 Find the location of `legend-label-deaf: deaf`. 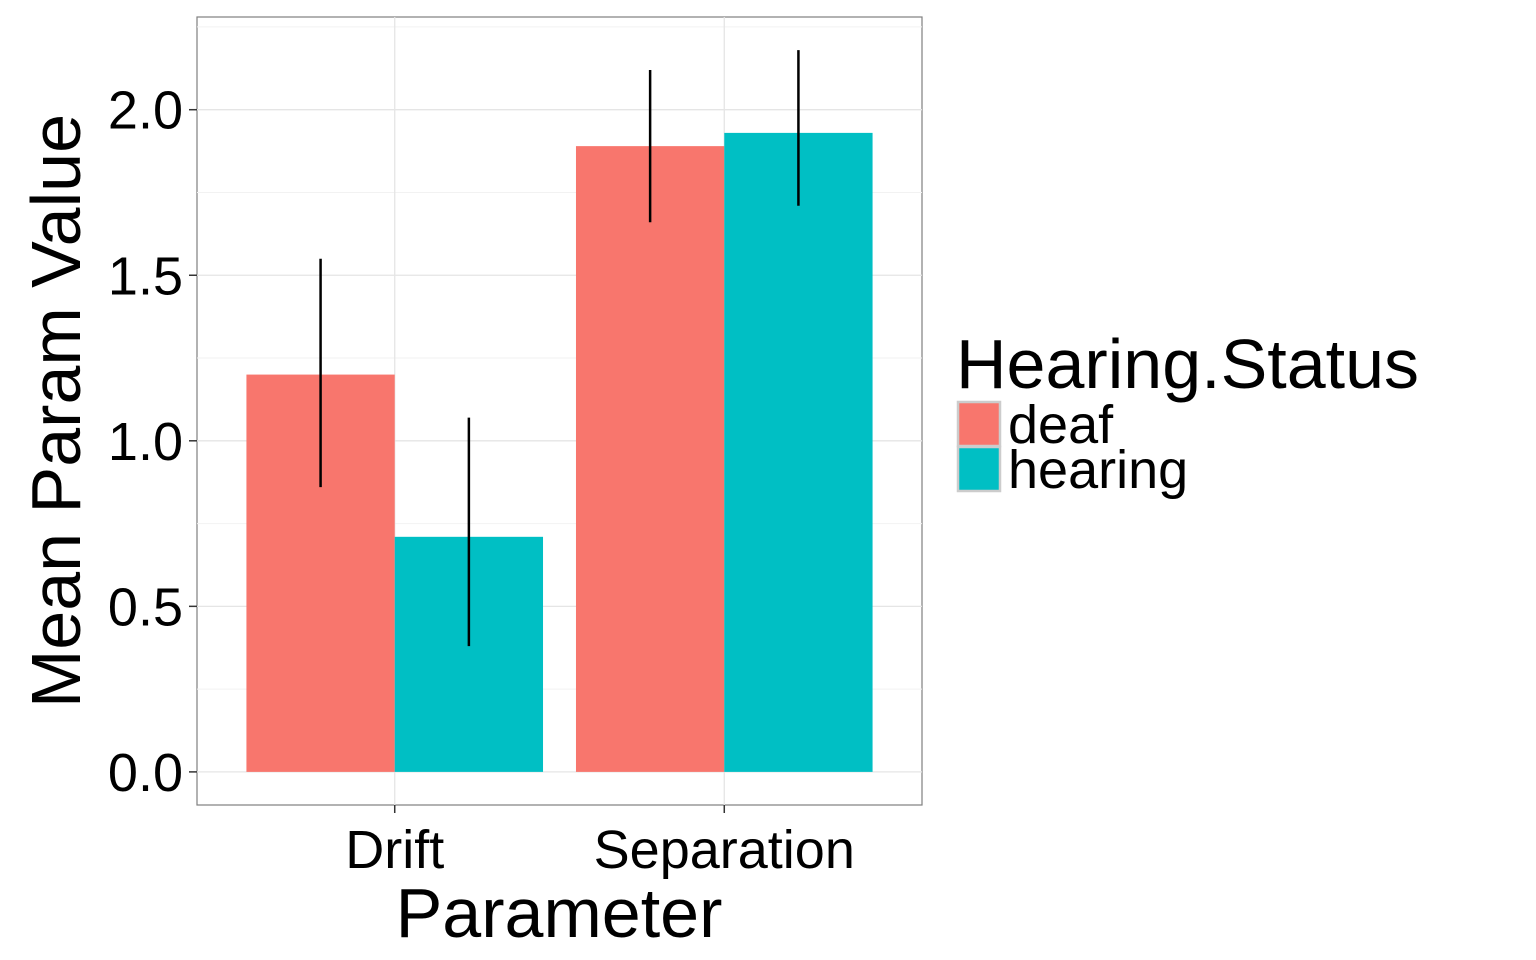

legend-label-deaf: deaf is located at coordinates (1061, 425).